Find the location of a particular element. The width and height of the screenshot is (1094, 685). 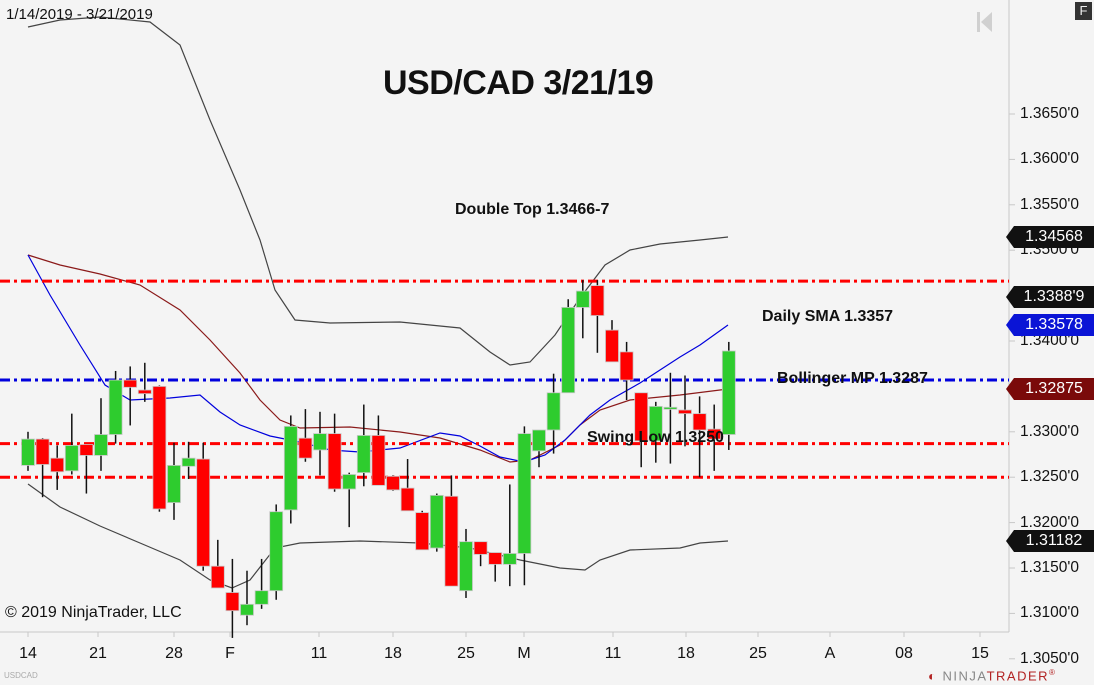

bollinger-mid-price-tag: 1.32875 is located at coordinates (1050, 389).